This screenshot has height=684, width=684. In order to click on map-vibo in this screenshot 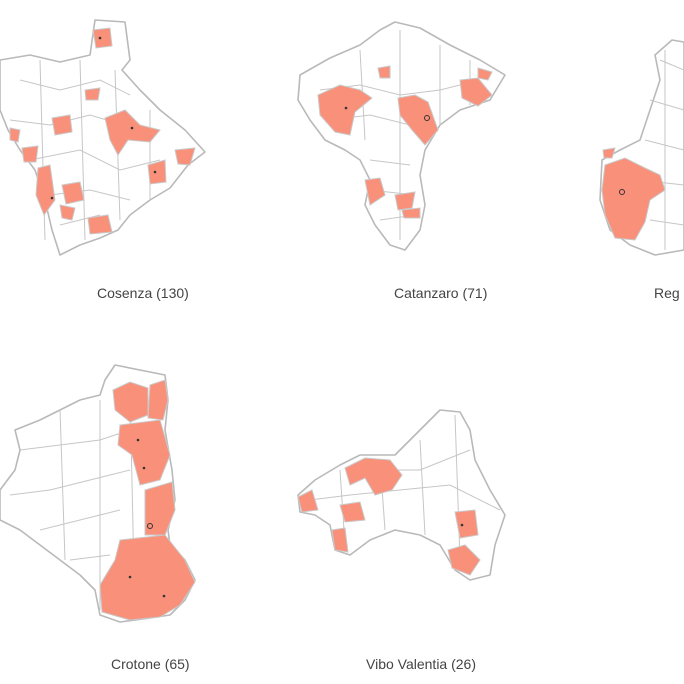, I will do `click(401, 495)`.